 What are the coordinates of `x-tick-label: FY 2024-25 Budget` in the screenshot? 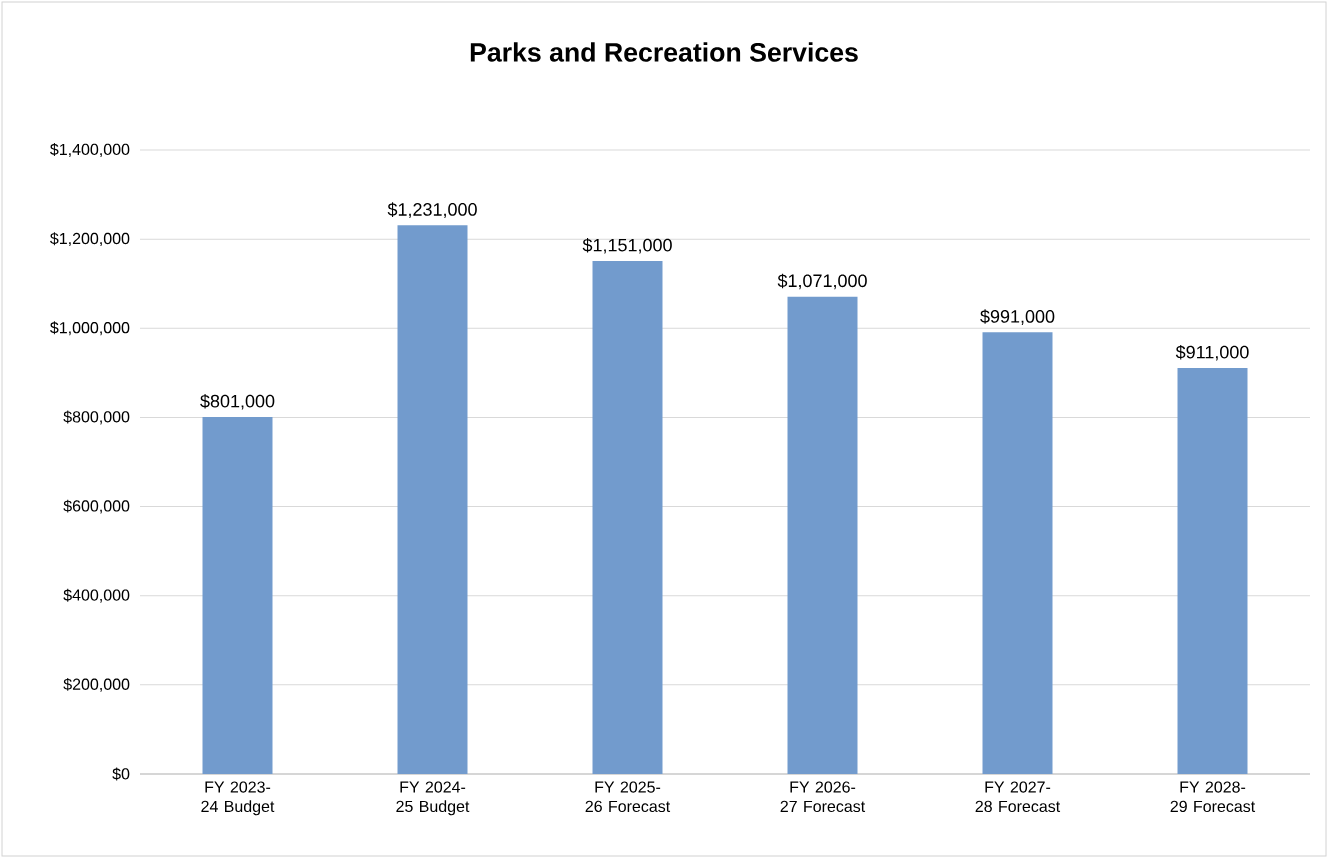 It's located at (433, 798).